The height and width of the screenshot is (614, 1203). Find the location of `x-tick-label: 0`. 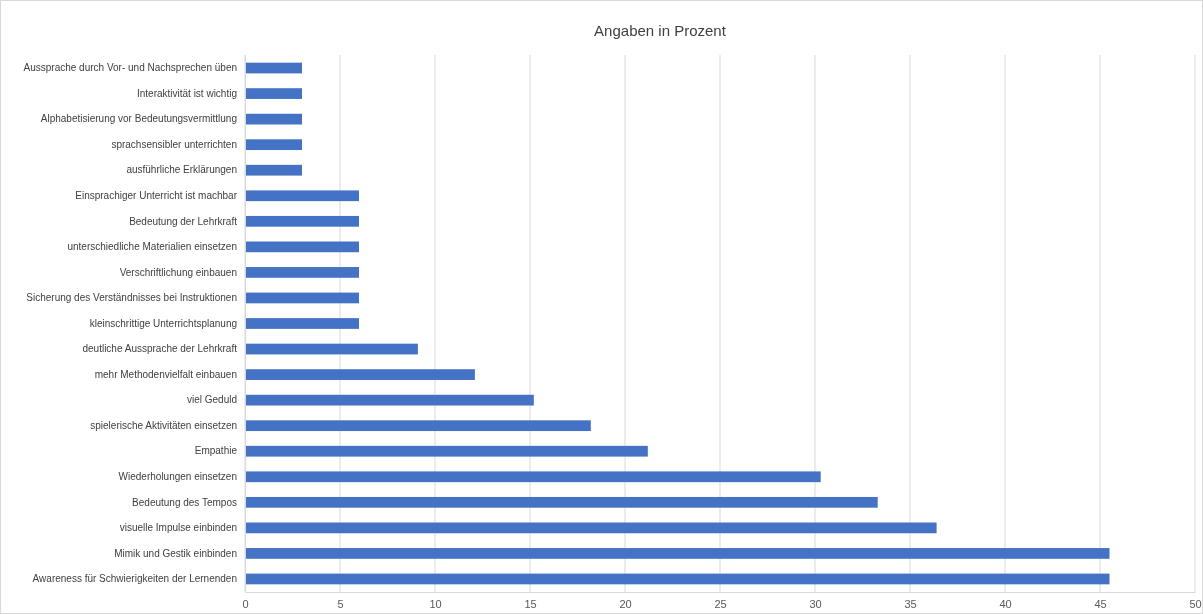

x-tick-label: 0 is located at coordinates (245, 603).